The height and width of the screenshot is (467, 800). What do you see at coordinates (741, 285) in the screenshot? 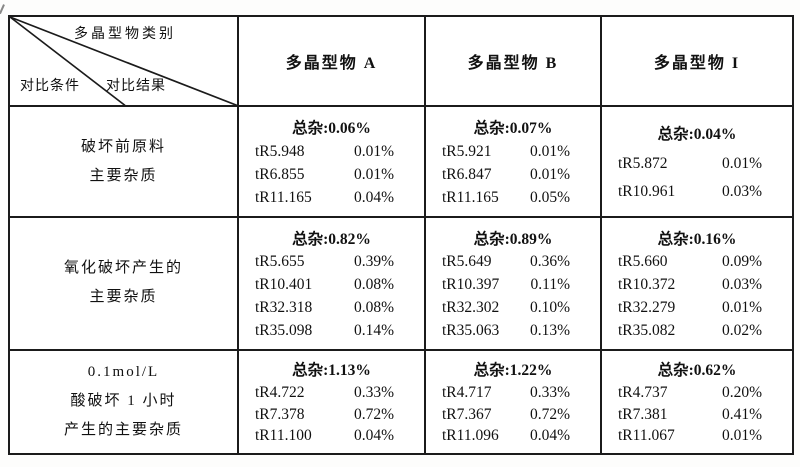
I see `impurity-percent: 0.03%` at bounding box center [741, 285].